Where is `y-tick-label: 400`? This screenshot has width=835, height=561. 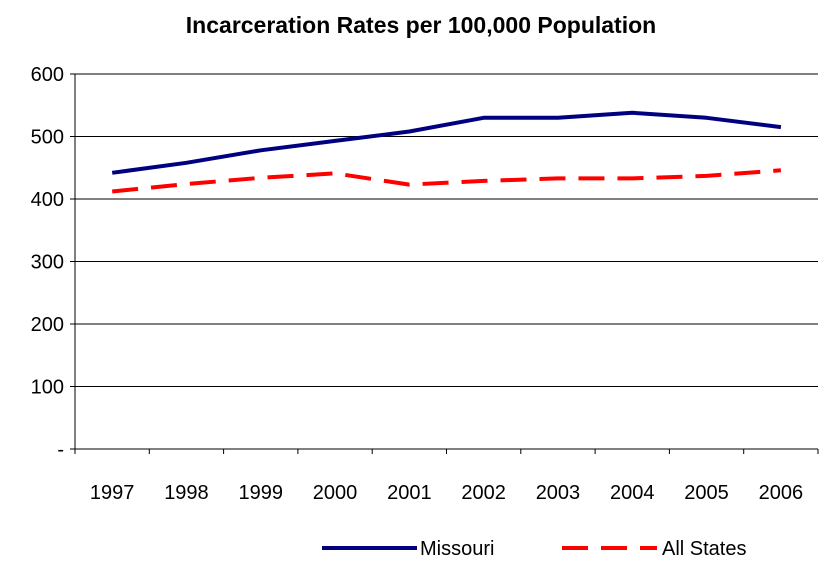 y-tick-label: 400 is located at coordinates (47, 200).